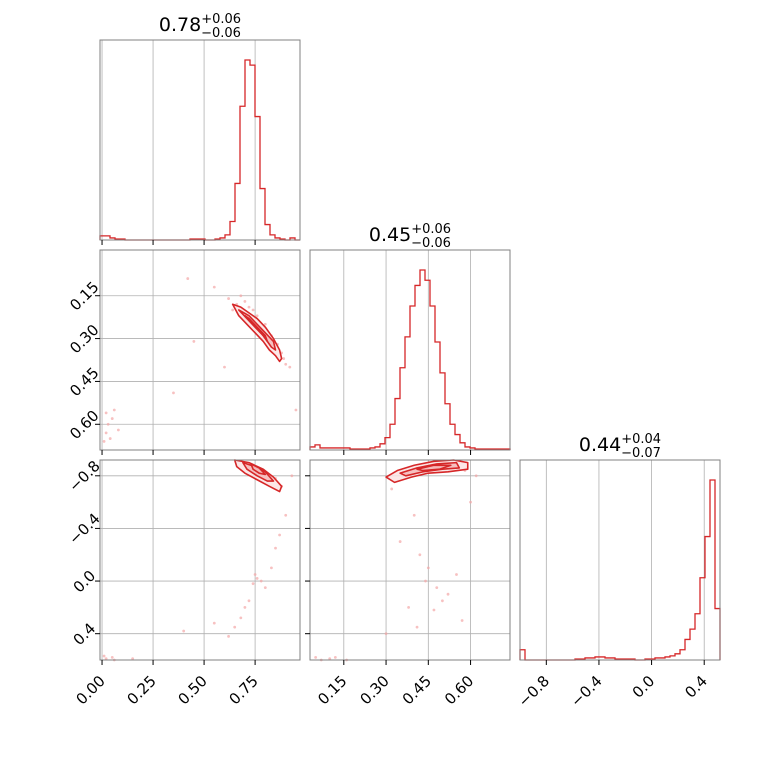 The image size is (760, 760). I want to click on y-tick-label-param2: 0.60, so click(84, 425).